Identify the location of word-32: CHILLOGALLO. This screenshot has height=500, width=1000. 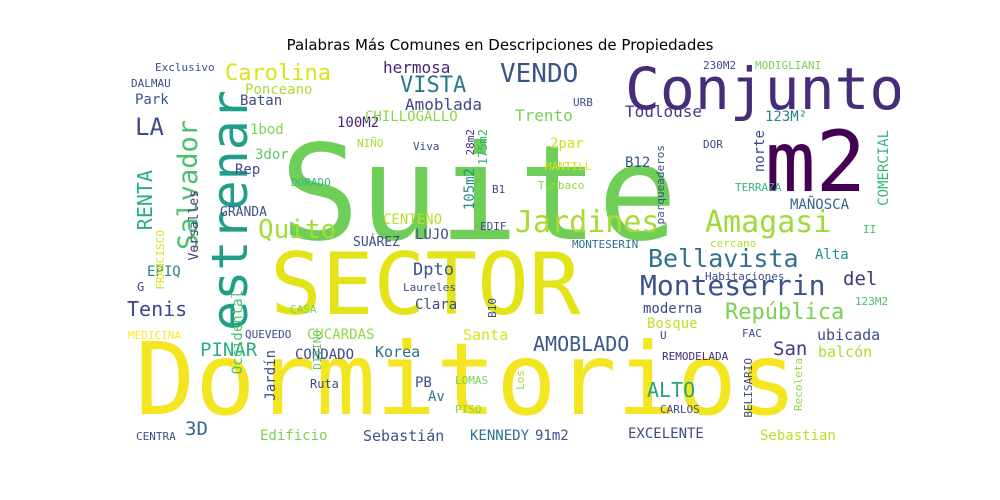
(411, 117).